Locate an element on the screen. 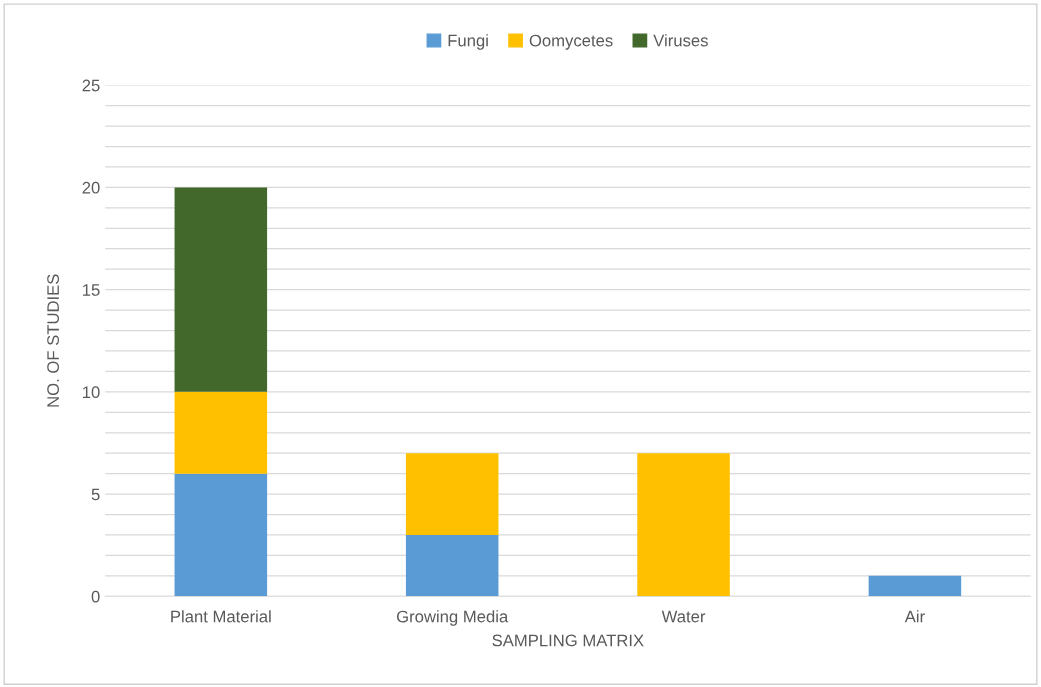  y-tick-label: 15 is located at coordinates (91, 290).